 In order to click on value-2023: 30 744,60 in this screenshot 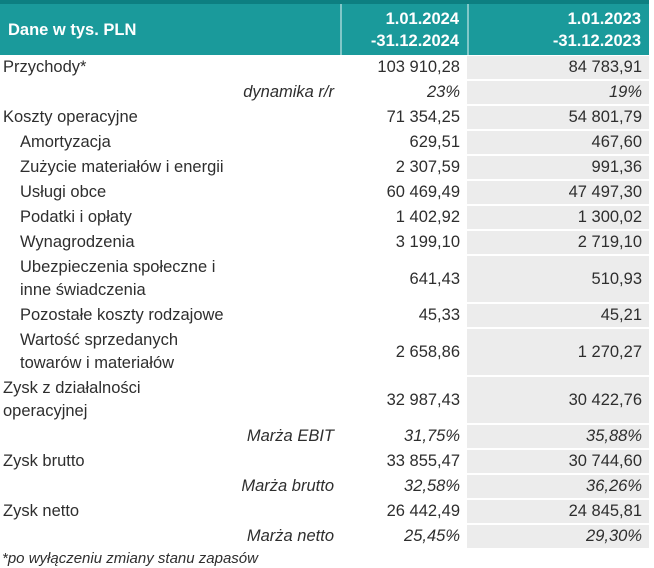, I will do `click(558, 461)`.